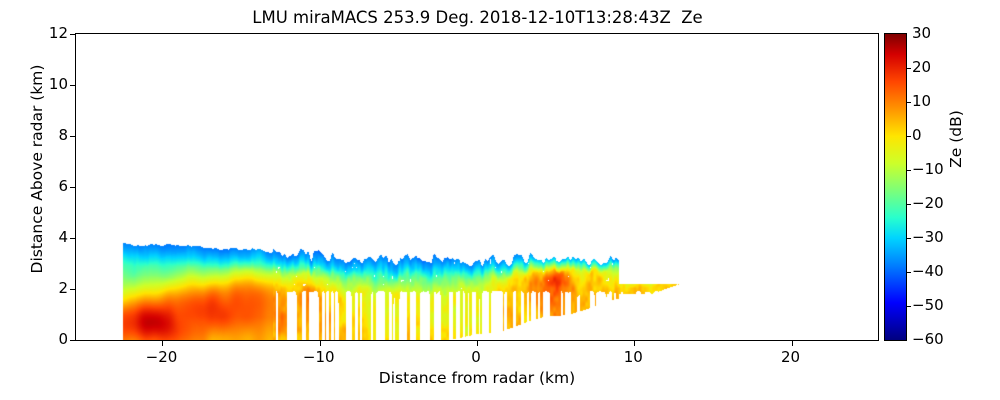  Describe the element at coordinates (477, 378) in the screenshot. I see `x-axis-label: Distance from radar (km)` at that location.